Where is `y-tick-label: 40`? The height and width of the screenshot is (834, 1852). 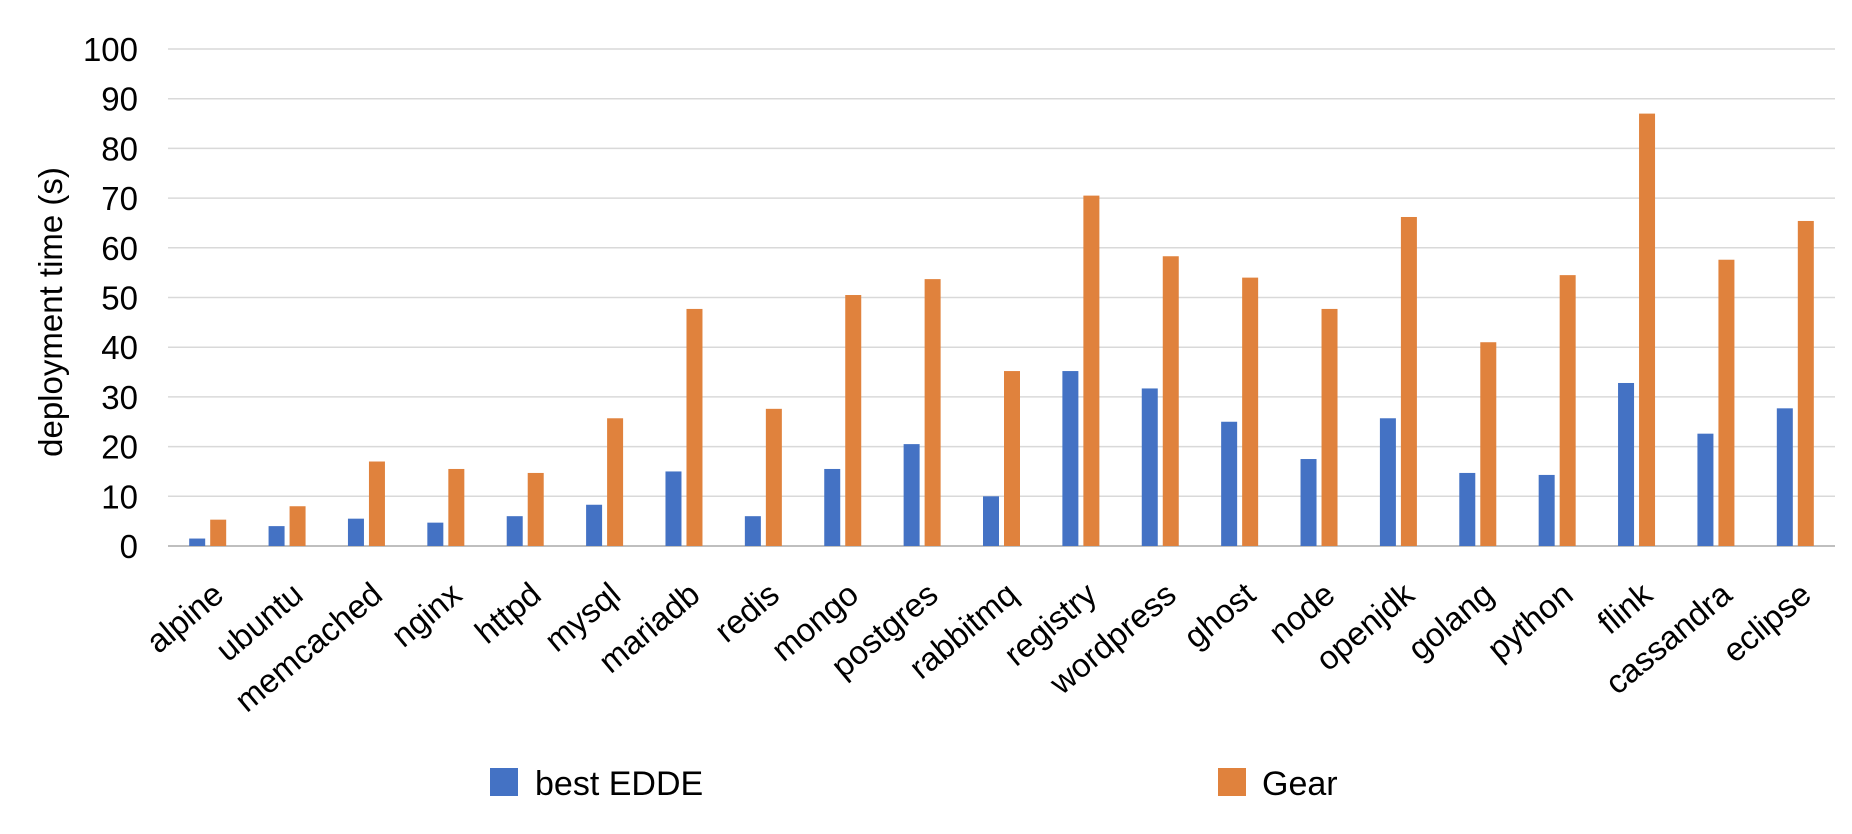
y-tick-label: 40 is located at coordinates (119, 347).